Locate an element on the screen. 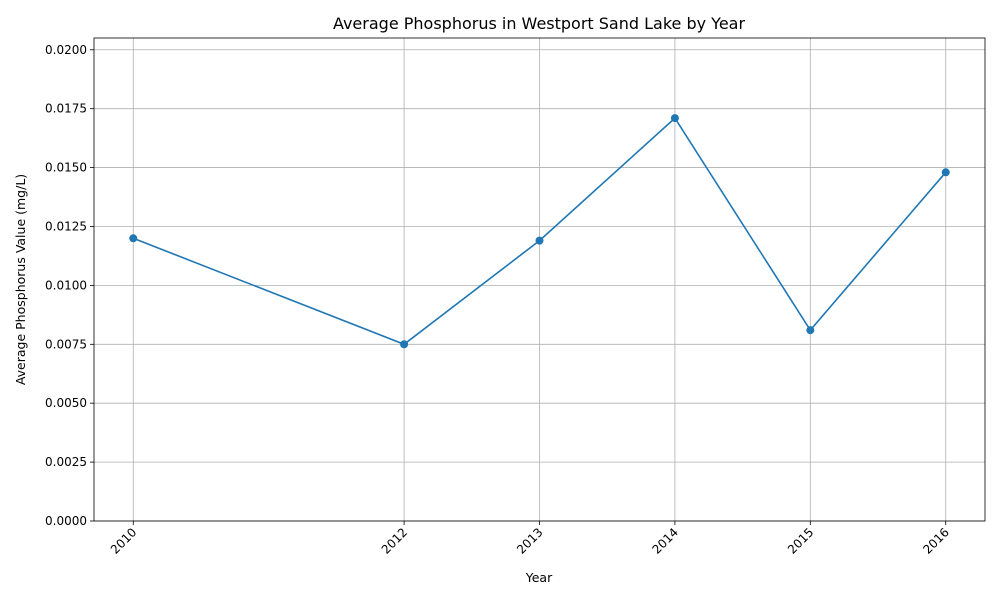 The height and width of the screenshot is (600, 1000). x-tick-label: 2010 is located at coordinates (123, 540).